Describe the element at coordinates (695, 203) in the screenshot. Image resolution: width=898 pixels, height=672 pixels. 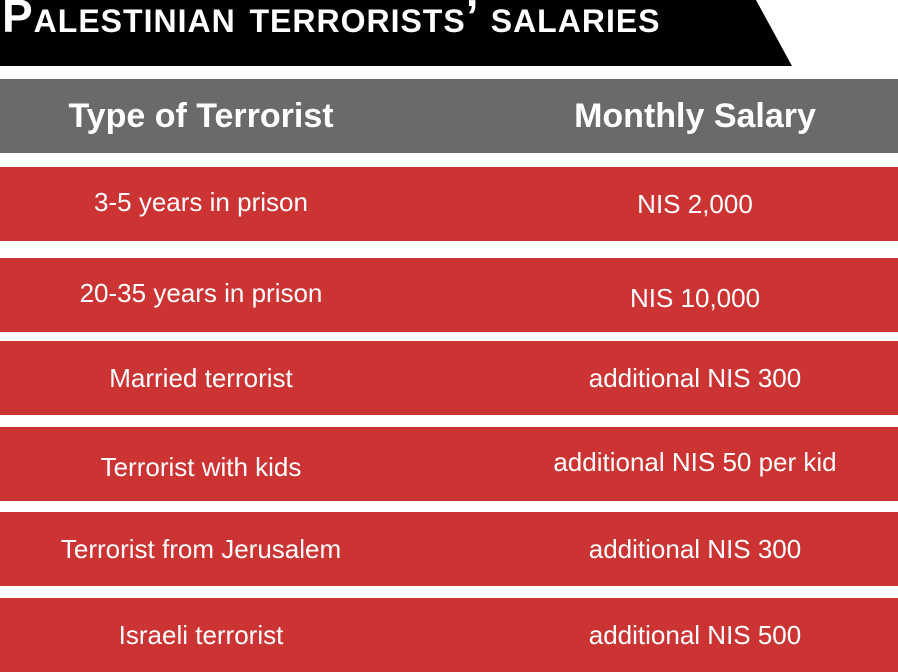
I see `row-salary-cell: NIS 2,000` at that location.